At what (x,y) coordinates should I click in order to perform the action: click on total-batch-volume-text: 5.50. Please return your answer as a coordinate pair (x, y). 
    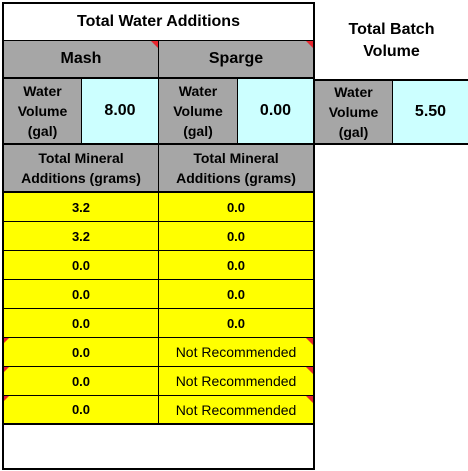
    Looking at the image, I should click on (430, 111).